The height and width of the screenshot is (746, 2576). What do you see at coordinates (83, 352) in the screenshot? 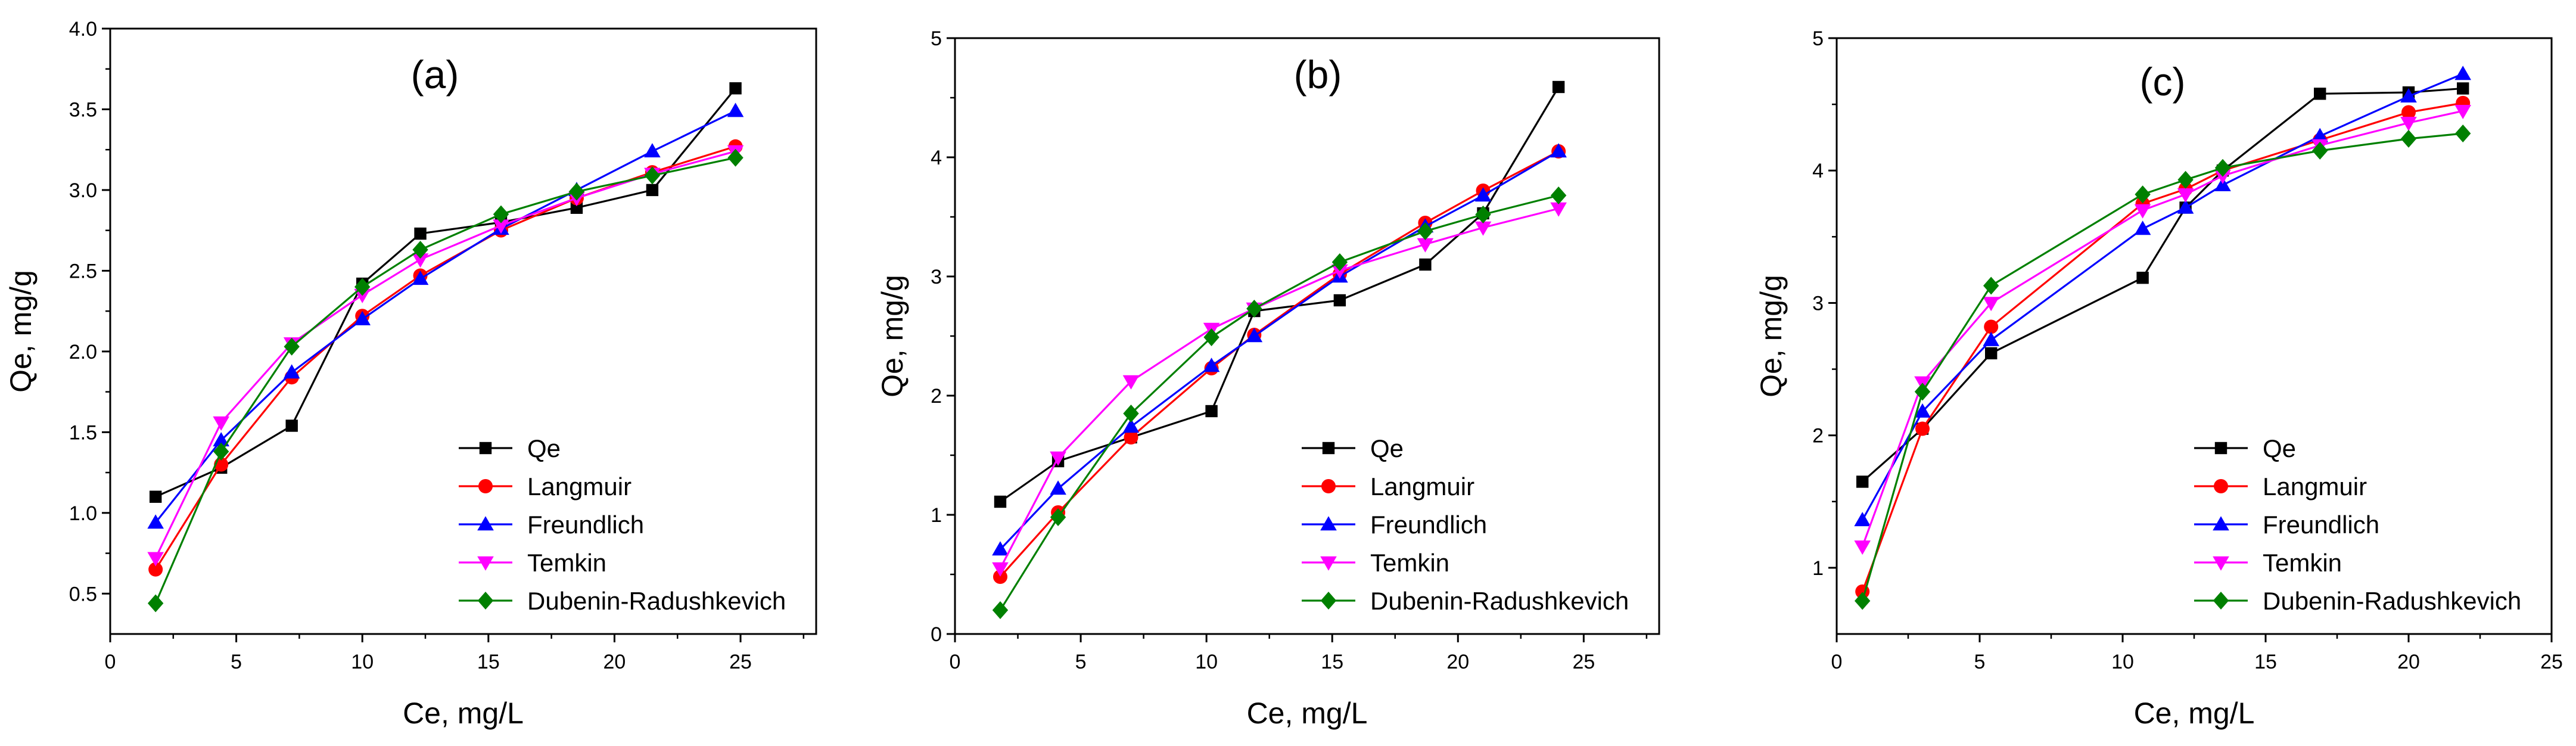
I see `y-tick-label: 2.0` at bounding box center [83, 352].